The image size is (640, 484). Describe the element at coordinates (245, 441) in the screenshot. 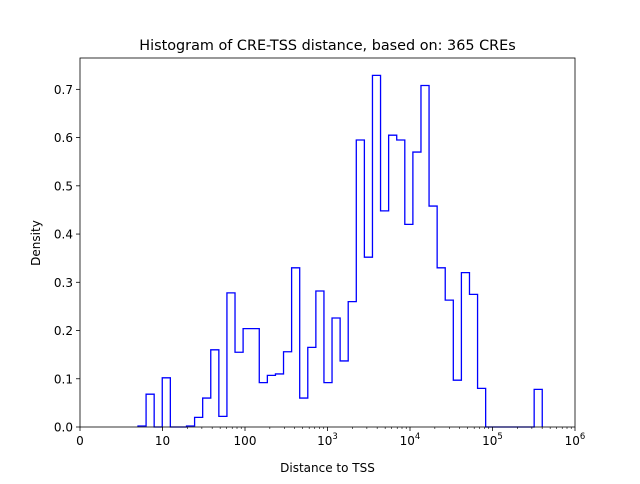

I see `x-tick-label: 100` at that location.